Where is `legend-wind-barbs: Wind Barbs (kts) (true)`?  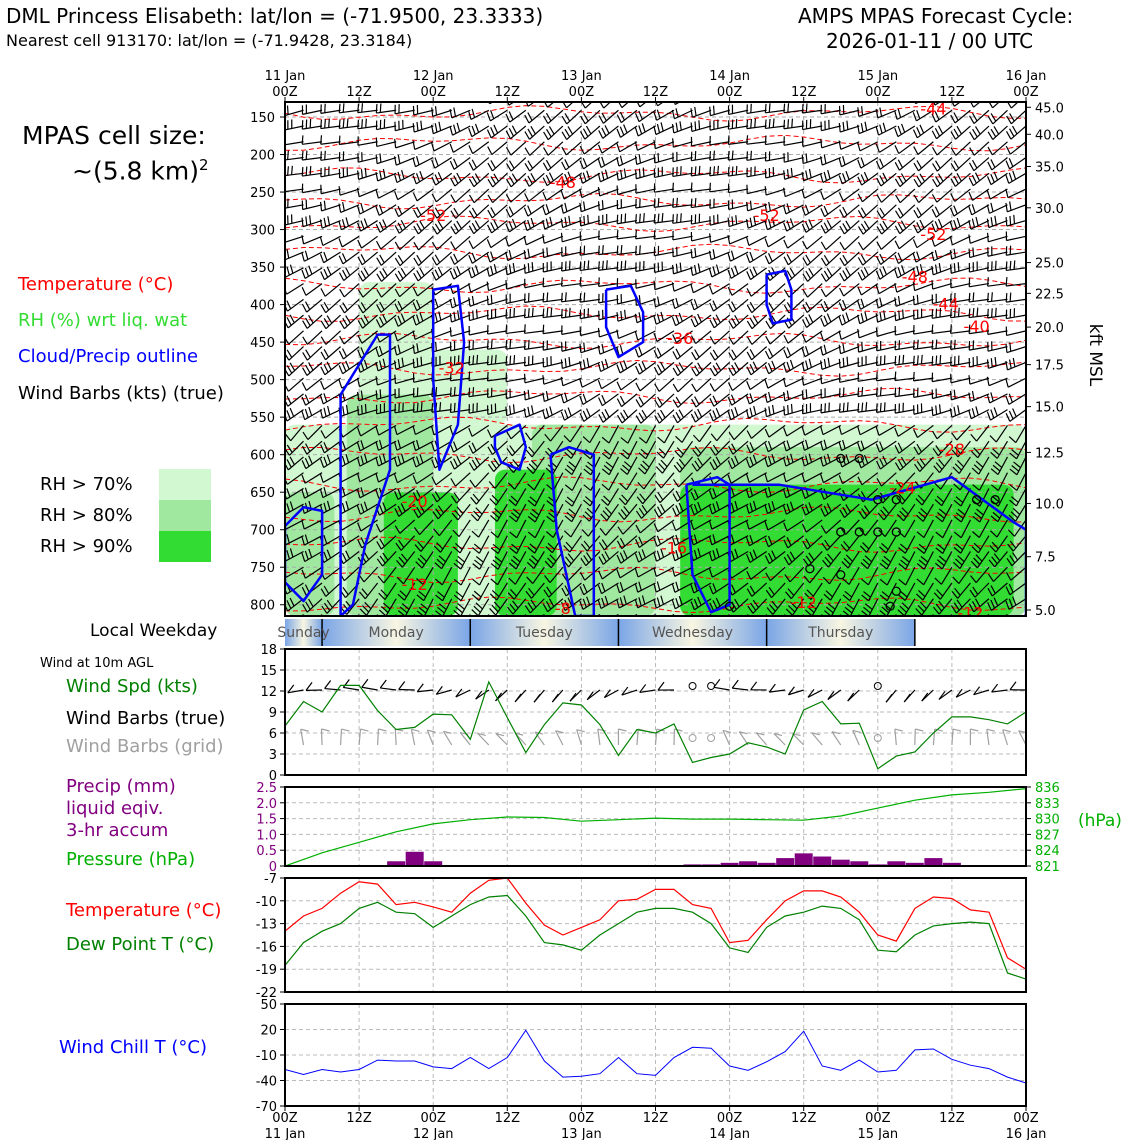 legend-wind-barbs: Wind Barbs (kts) (true) is located at coordinates (121, 393).